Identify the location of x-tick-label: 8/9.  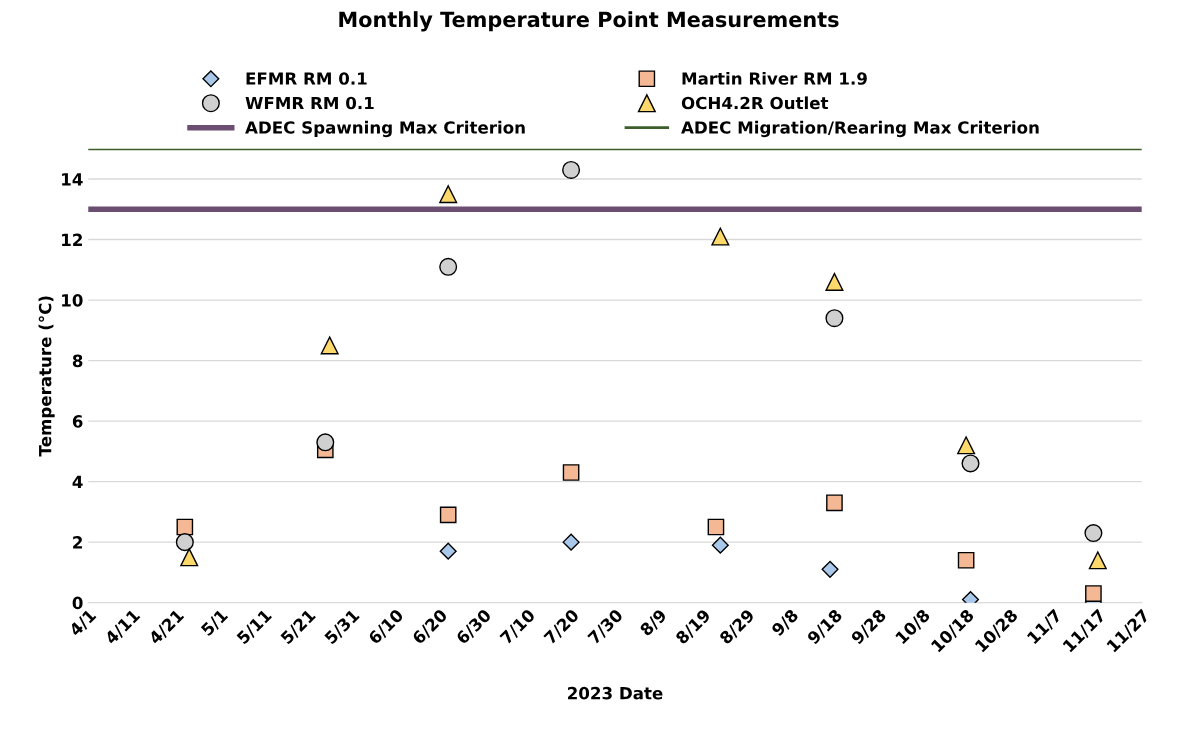
(654, 623).